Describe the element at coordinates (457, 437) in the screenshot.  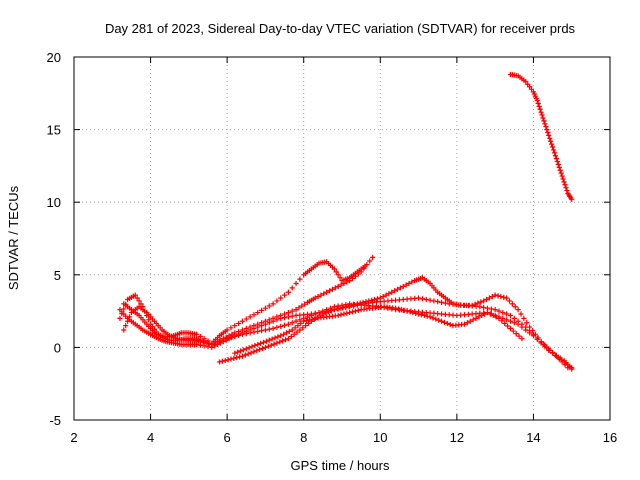
I see `x-tick-label: 12` at that location.